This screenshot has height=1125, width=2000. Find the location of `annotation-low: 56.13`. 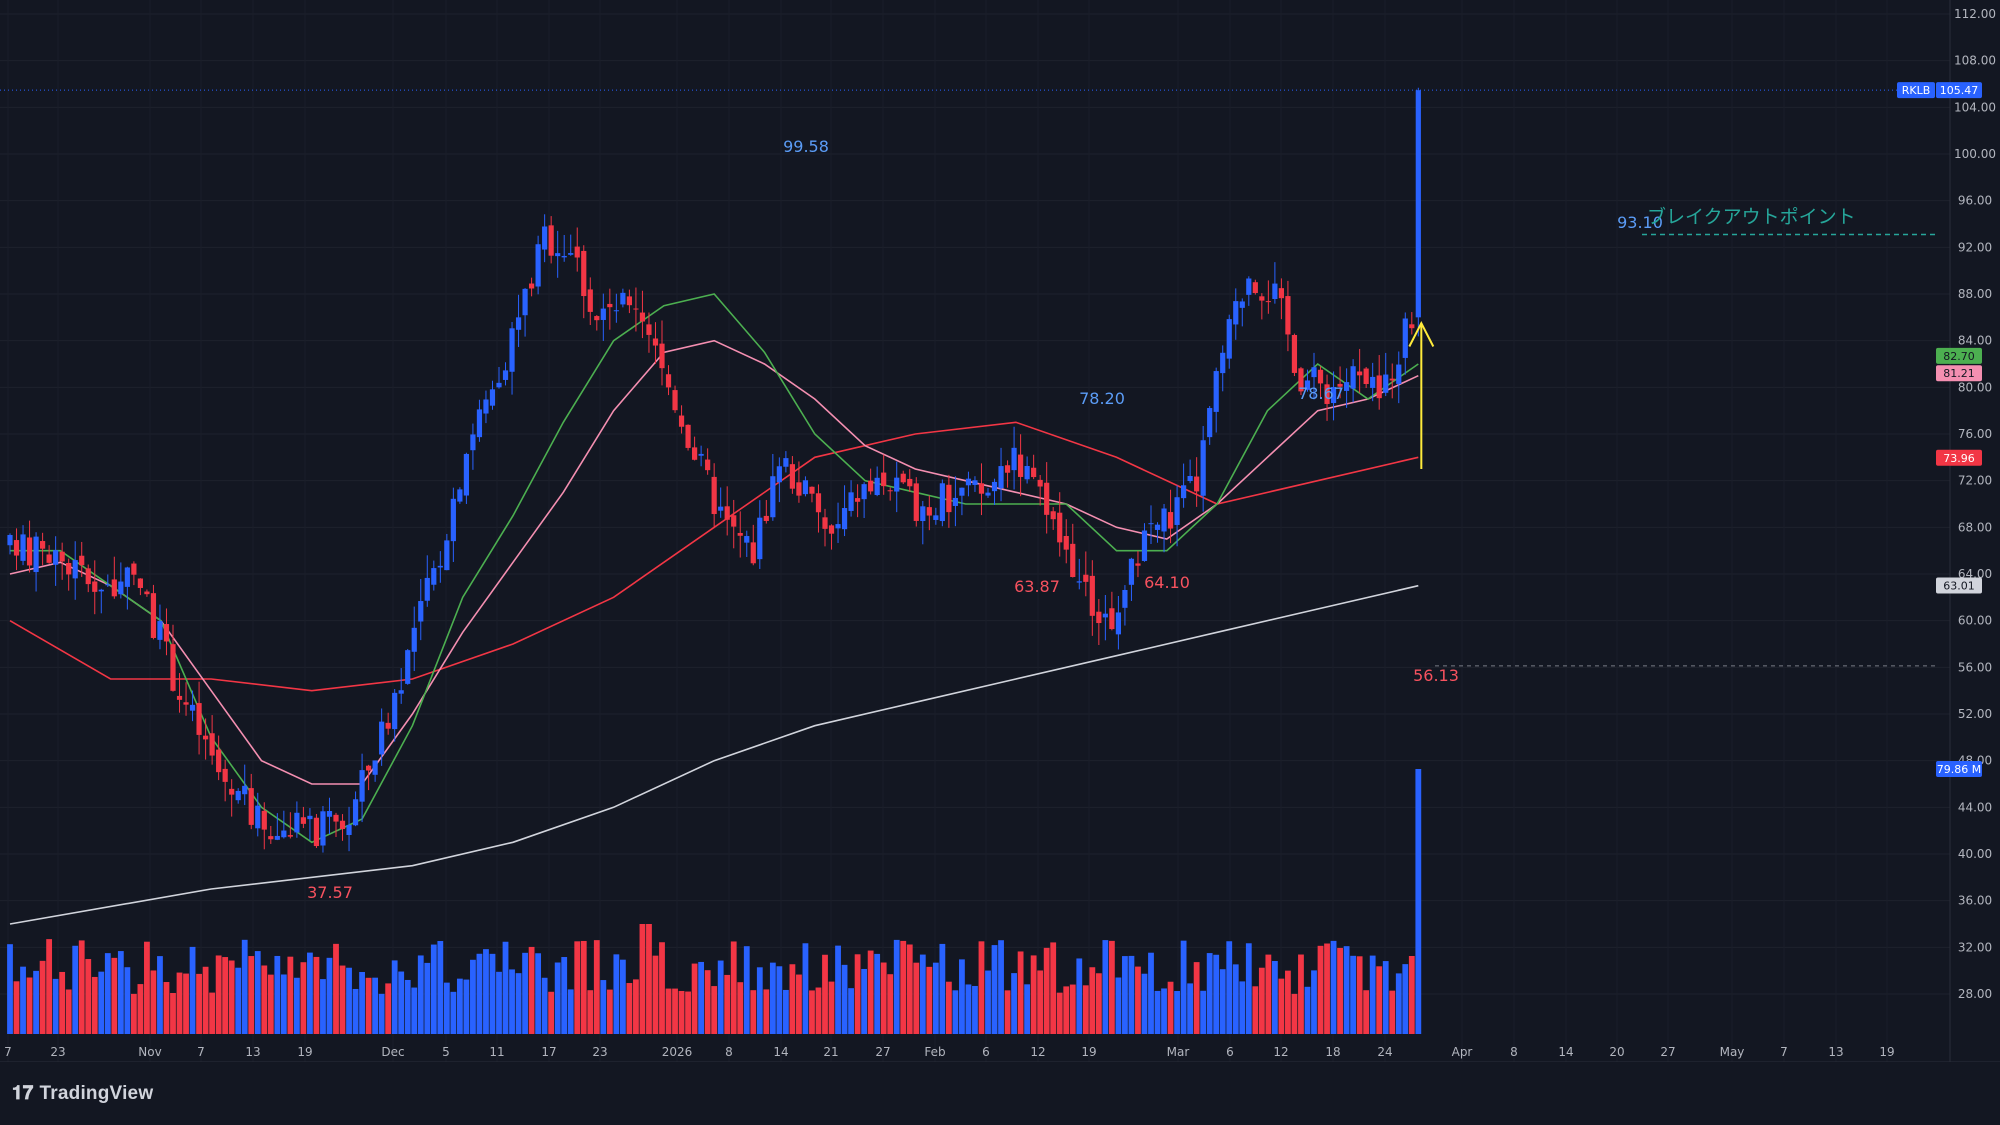

annotation-low: 56.13 is located at coordinates (1436, 675).